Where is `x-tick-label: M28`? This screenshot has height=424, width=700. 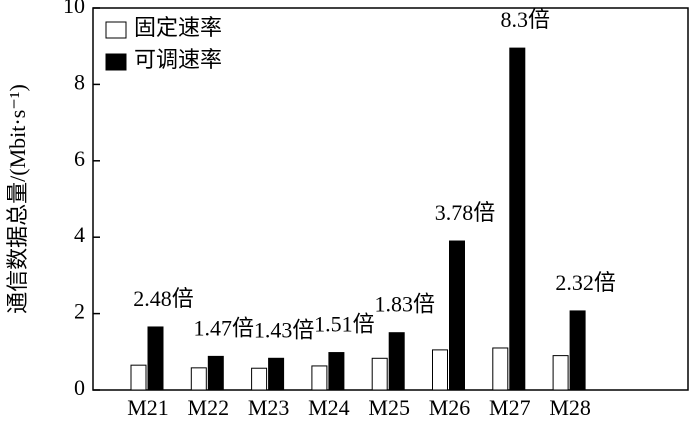 x-tick-label: M28 is located at coordinates (570, 407).